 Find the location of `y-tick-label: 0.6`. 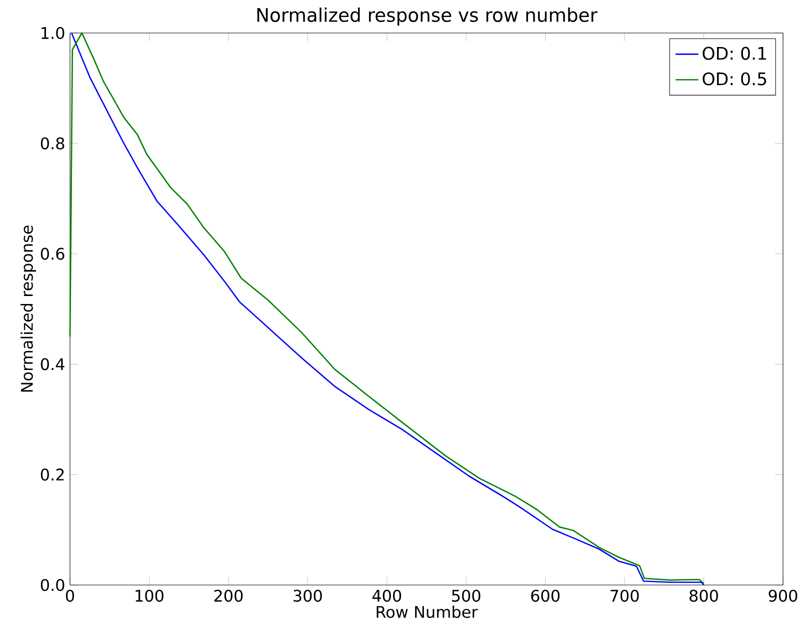

y-tick-label: 0.6 is located at coordinates (52, 254).